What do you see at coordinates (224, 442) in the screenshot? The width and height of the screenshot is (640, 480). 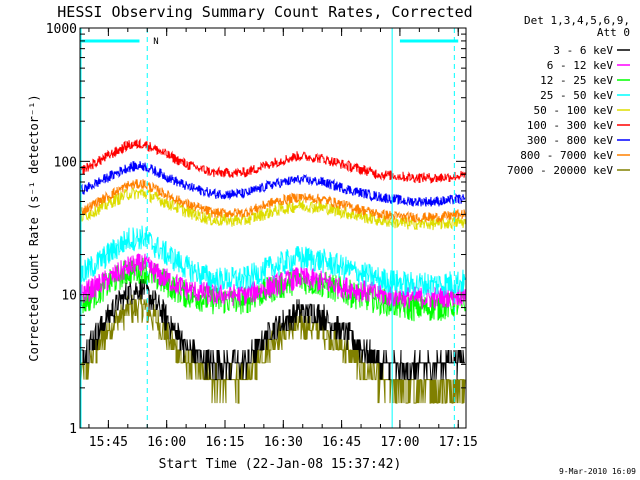 I see `x-tick-label: 16:15` at bounding box center [224, 442].